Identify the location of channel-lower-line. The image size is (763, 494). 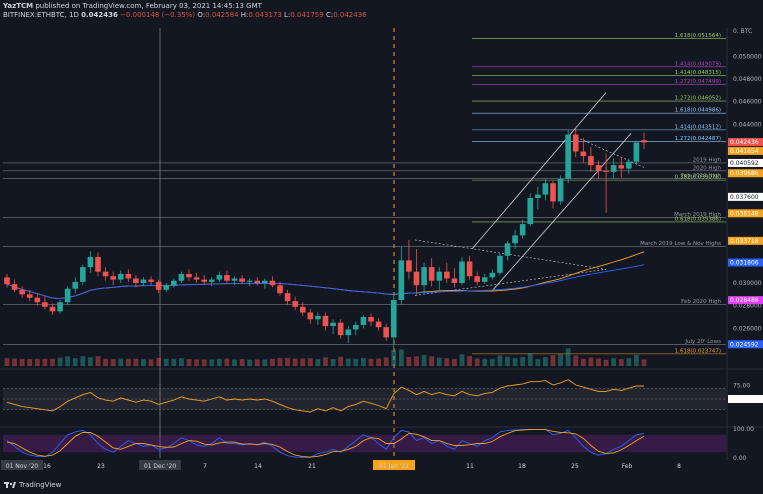
(562, 212).